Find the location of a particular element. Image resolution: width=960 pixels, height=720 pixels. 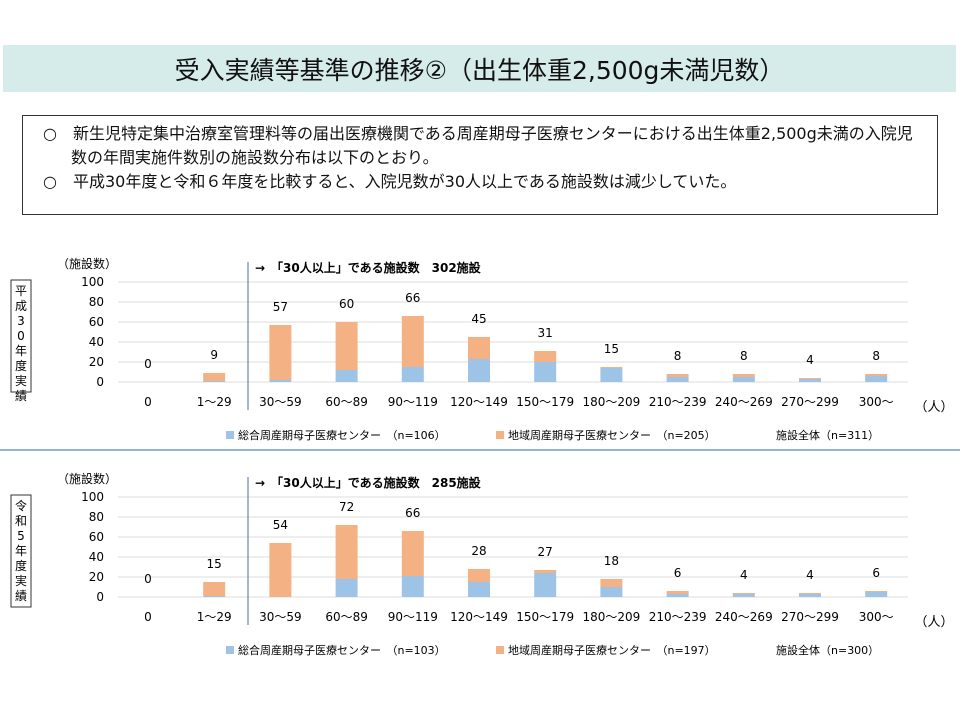

side-label-box is located at coordinates (21, 551).